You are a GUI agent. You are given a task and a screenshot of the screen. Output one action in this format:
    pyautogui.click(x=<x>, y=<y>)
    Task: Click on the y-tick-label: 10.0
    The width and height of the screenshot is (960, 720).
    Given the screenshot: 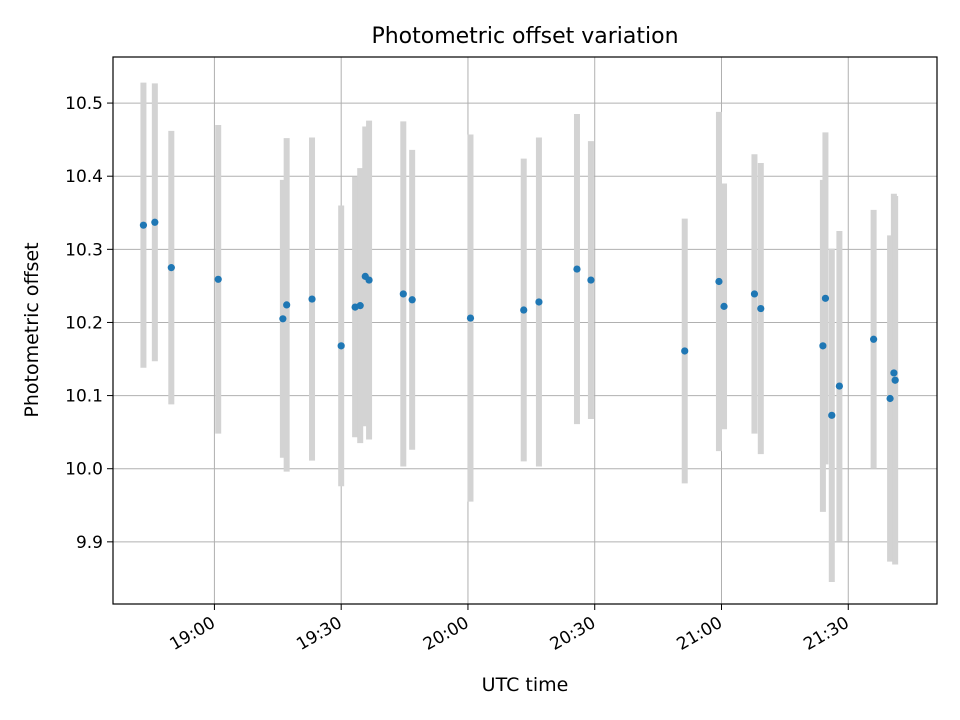 What is the action you would take?
    pyautogui.click(x=84, y=470)
    